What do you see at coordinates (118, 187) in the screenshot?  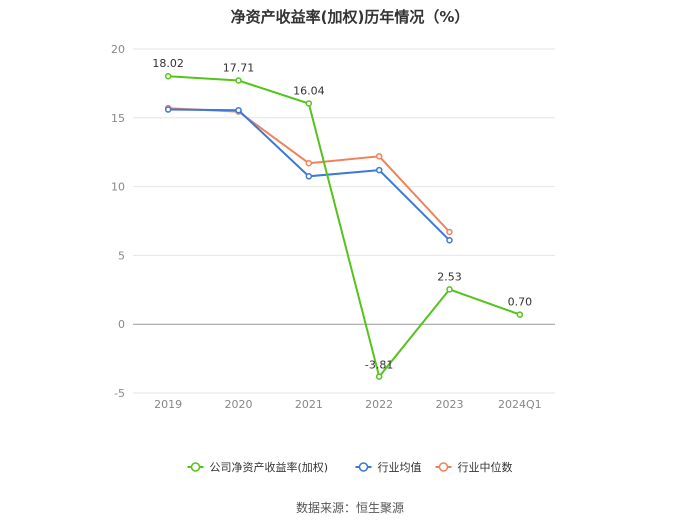 I see `y-tick-label: 10` at bounding box center [118, 187].